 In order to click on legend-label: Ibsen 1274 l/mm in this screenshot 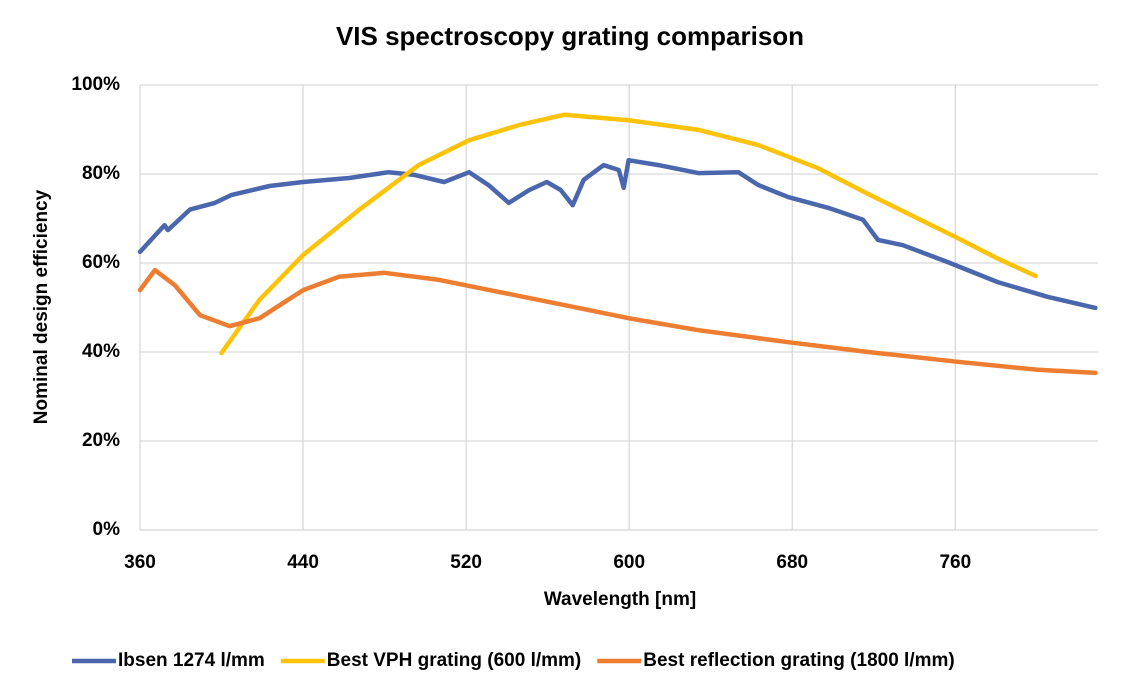, I will do `click(191, 660)`.